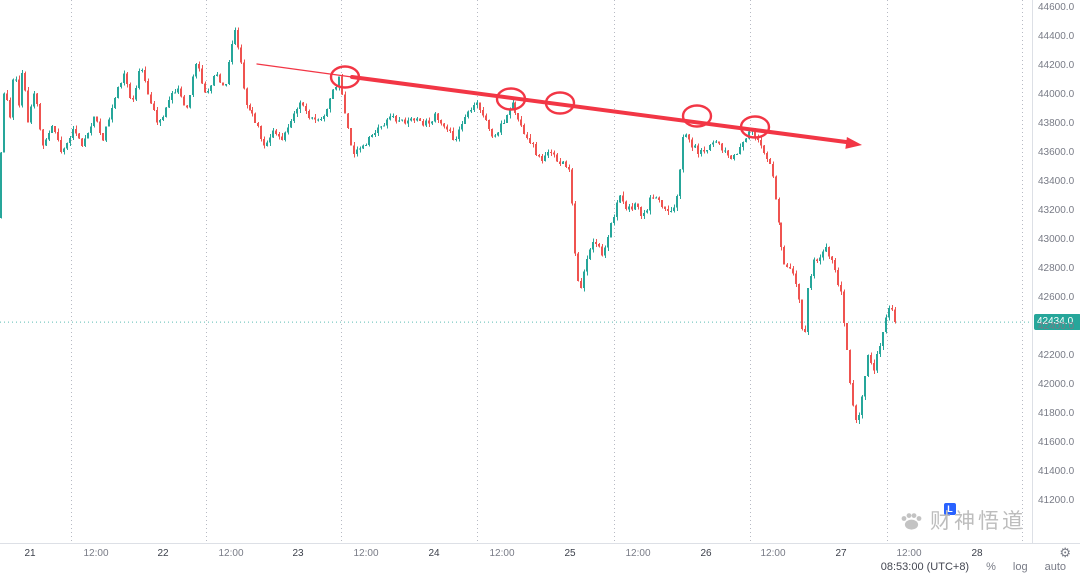 This screenshot has height=578, width=1080. What do you see at coordinates (298, 553) in the screenshot?
I see `time-axis-day-label: 23` at bounding box center [298, 553].